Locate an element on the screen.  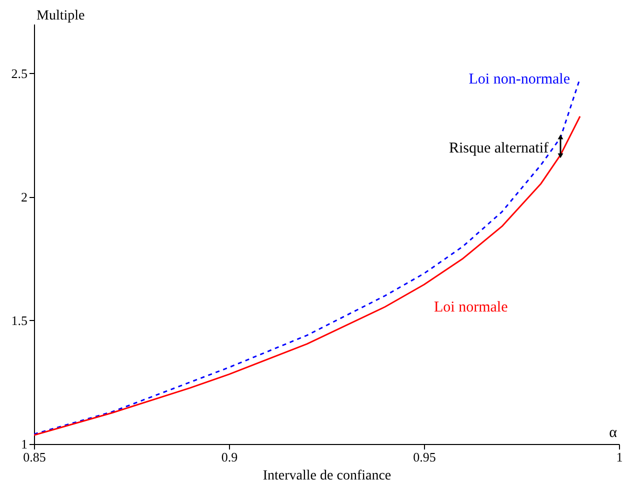
y-tick-label: 1 is located at coordinates (24, 444).